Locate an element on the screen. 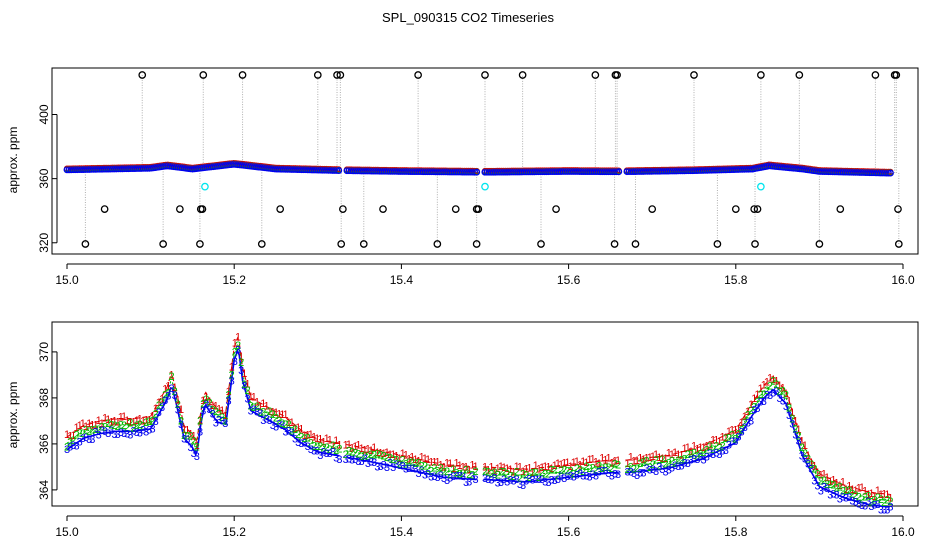 This screenshot has height=540, width=936. series-1-line is located at coordinates (757, 436).